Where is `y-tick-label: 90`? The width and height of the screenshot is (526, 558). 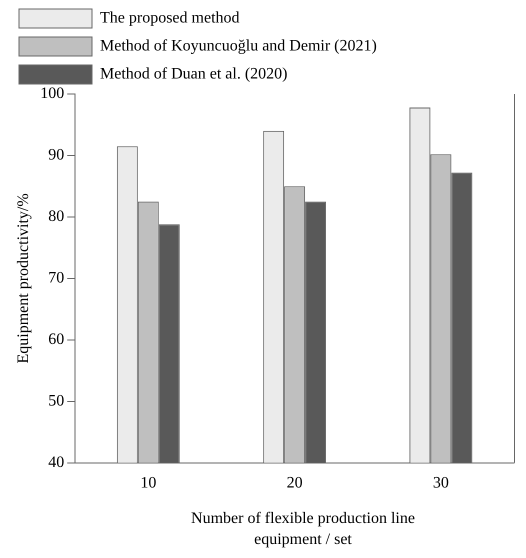 y-tick-label: 90 is located at coordinates (56, 155).